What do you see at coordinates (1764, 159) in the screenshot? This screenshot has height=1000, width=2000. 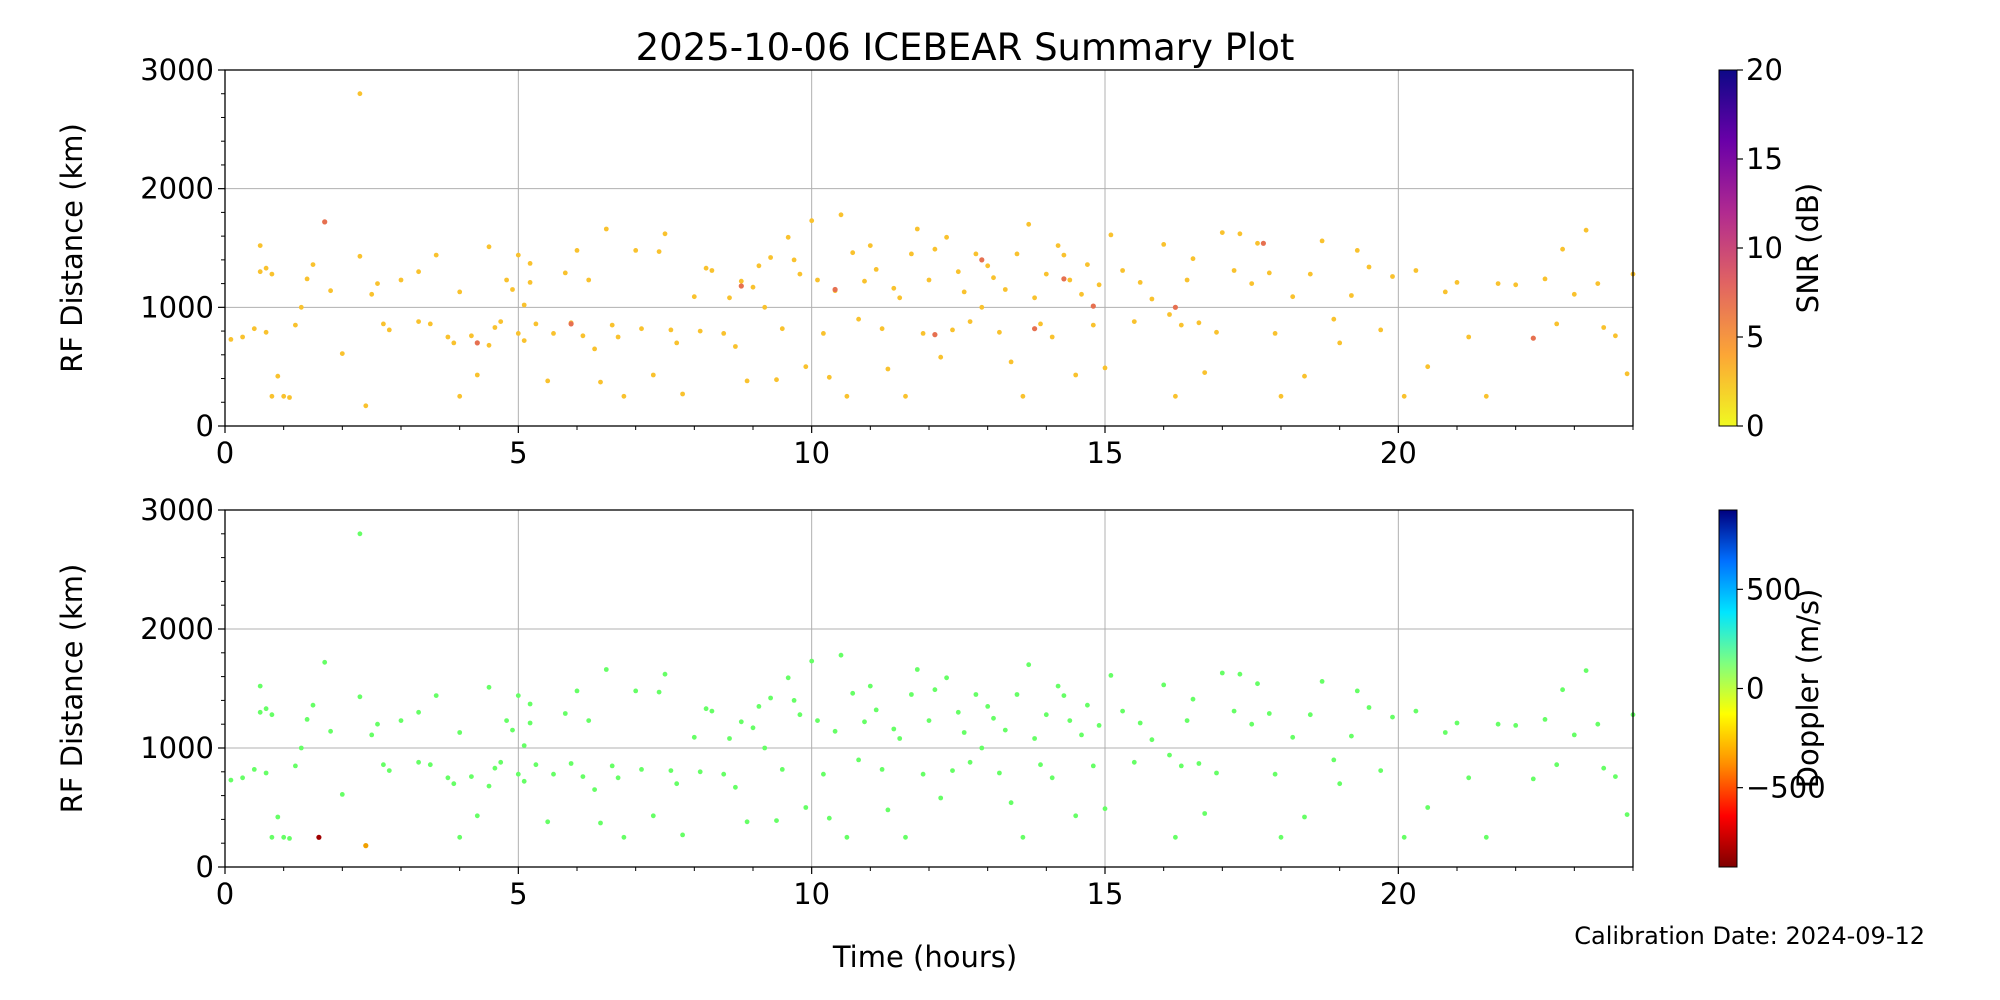 I see `colorbar-tick-label: 15` at bounding box center [1764, 159].